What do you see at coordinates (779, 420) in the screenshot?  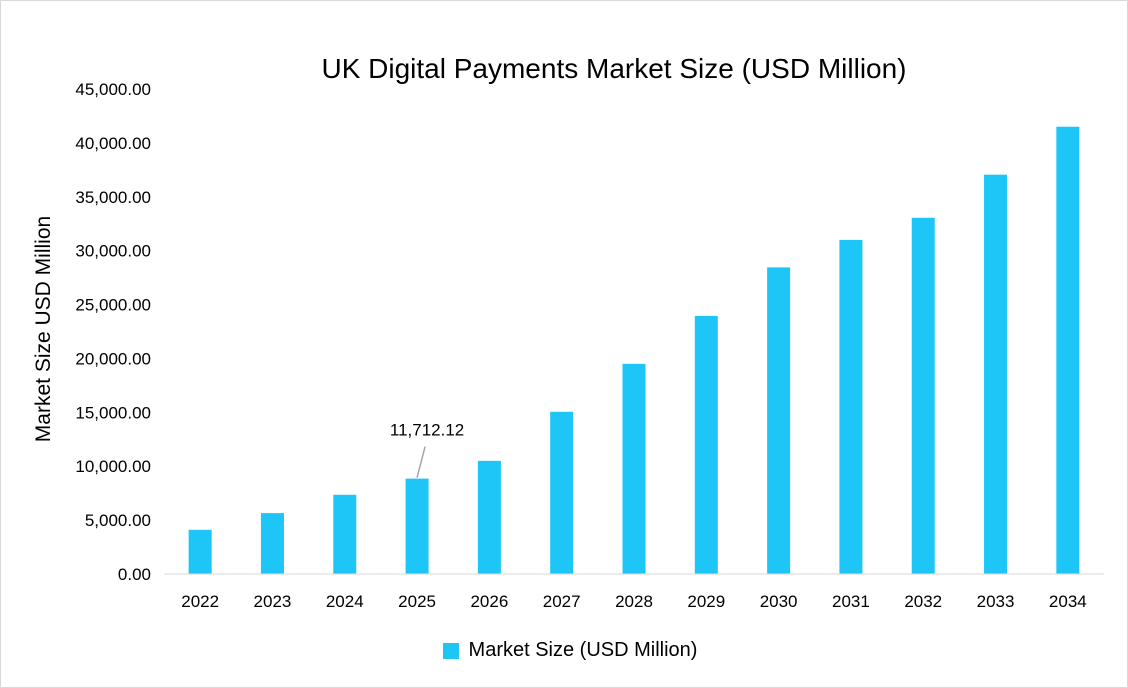 I see `bar-2030` at bounding box center [779, 420].